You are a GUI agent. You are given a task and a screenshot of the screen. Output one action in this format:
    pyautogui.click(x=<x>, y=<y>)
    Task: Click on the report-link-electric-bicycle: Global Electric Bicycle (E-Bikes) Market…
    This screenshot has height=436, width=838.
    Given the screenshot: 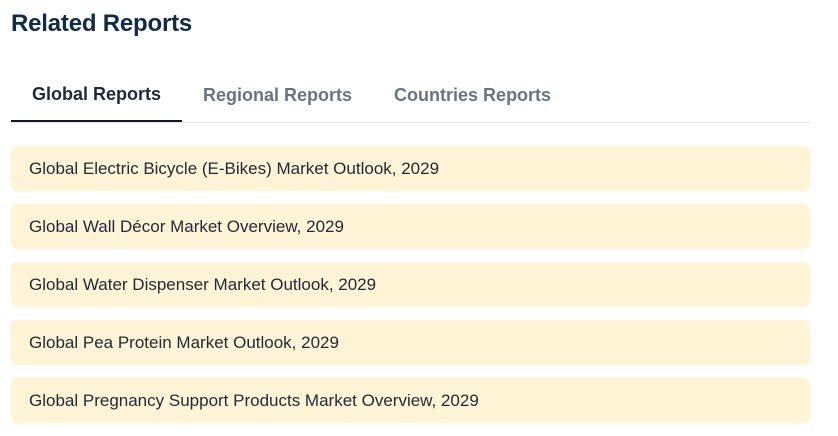 What is the action you would take?
    pyautogui.click(x=410, y=168)
    